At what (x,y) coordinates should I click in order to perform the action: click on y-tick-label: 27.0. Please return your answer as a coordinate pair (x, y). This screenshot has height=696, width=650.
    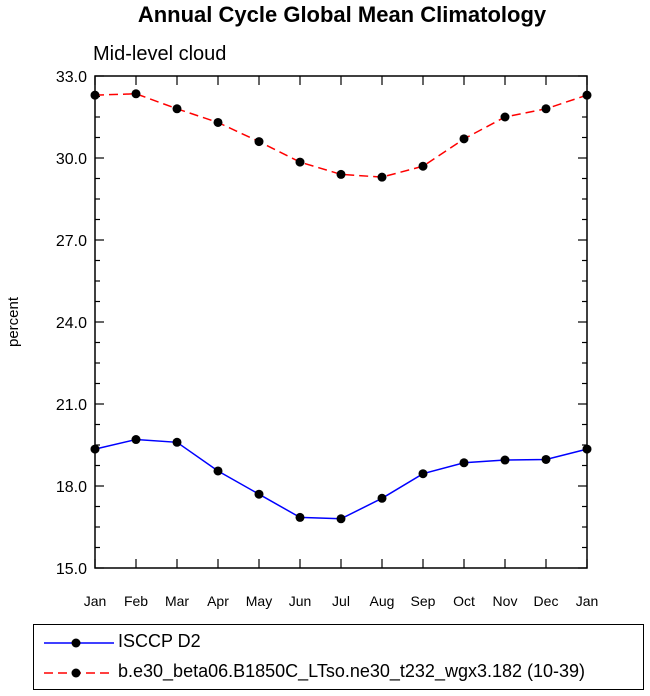
    Looking at the image, I should click on (71, 241).